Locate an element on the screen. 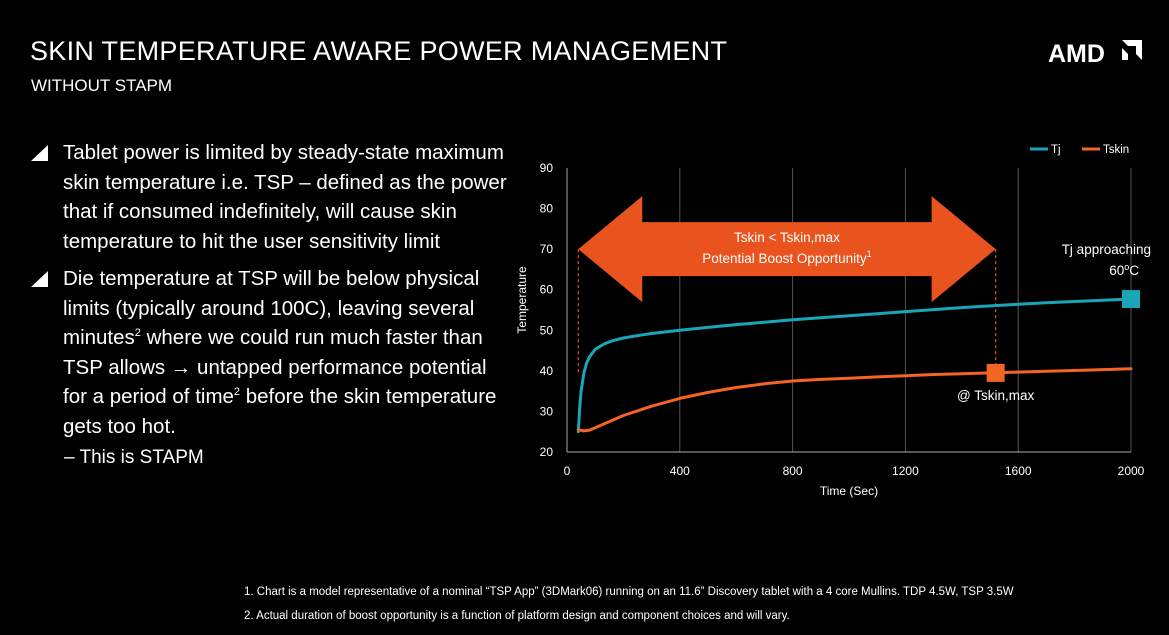 This screenshot has height=635, width=1169. x-tick-label: 800 is located at coordinates (793, 471).